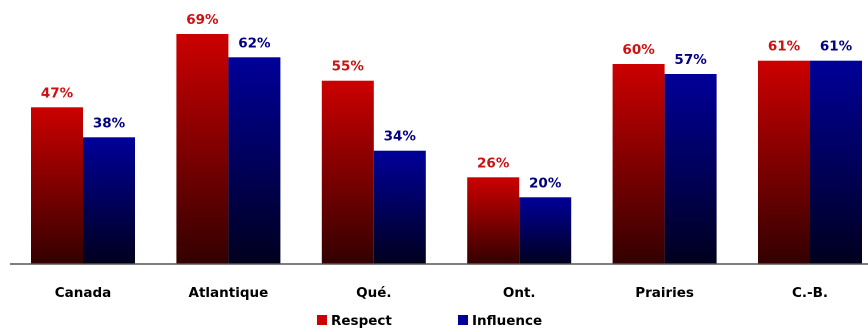 The image size is (868, 332). What do you see at coordinates (83, 293) in the screenshot?
I see `x-tick-label-0: Canada` at bounding box center [83, 293].